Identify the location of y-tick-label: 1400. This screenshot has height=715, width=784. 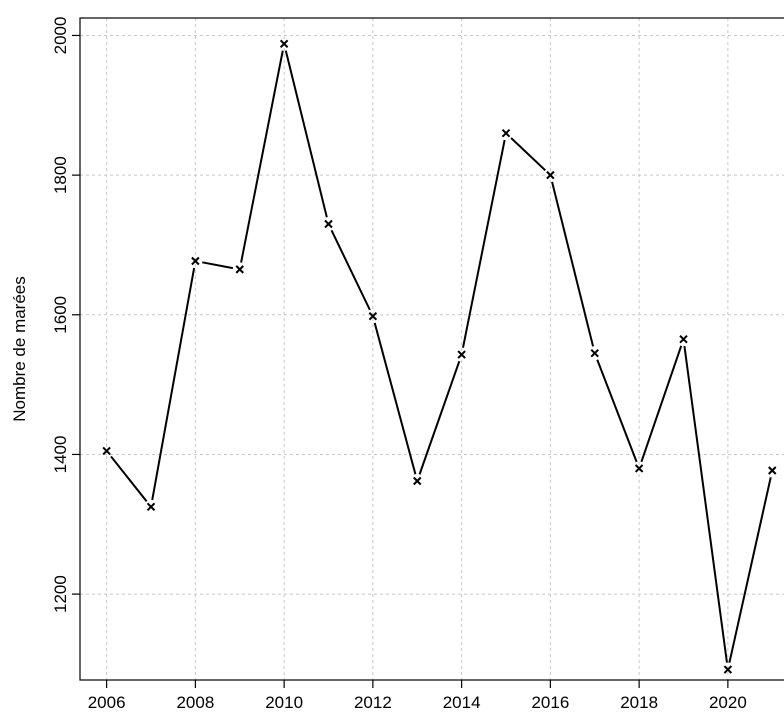
(60, 455).